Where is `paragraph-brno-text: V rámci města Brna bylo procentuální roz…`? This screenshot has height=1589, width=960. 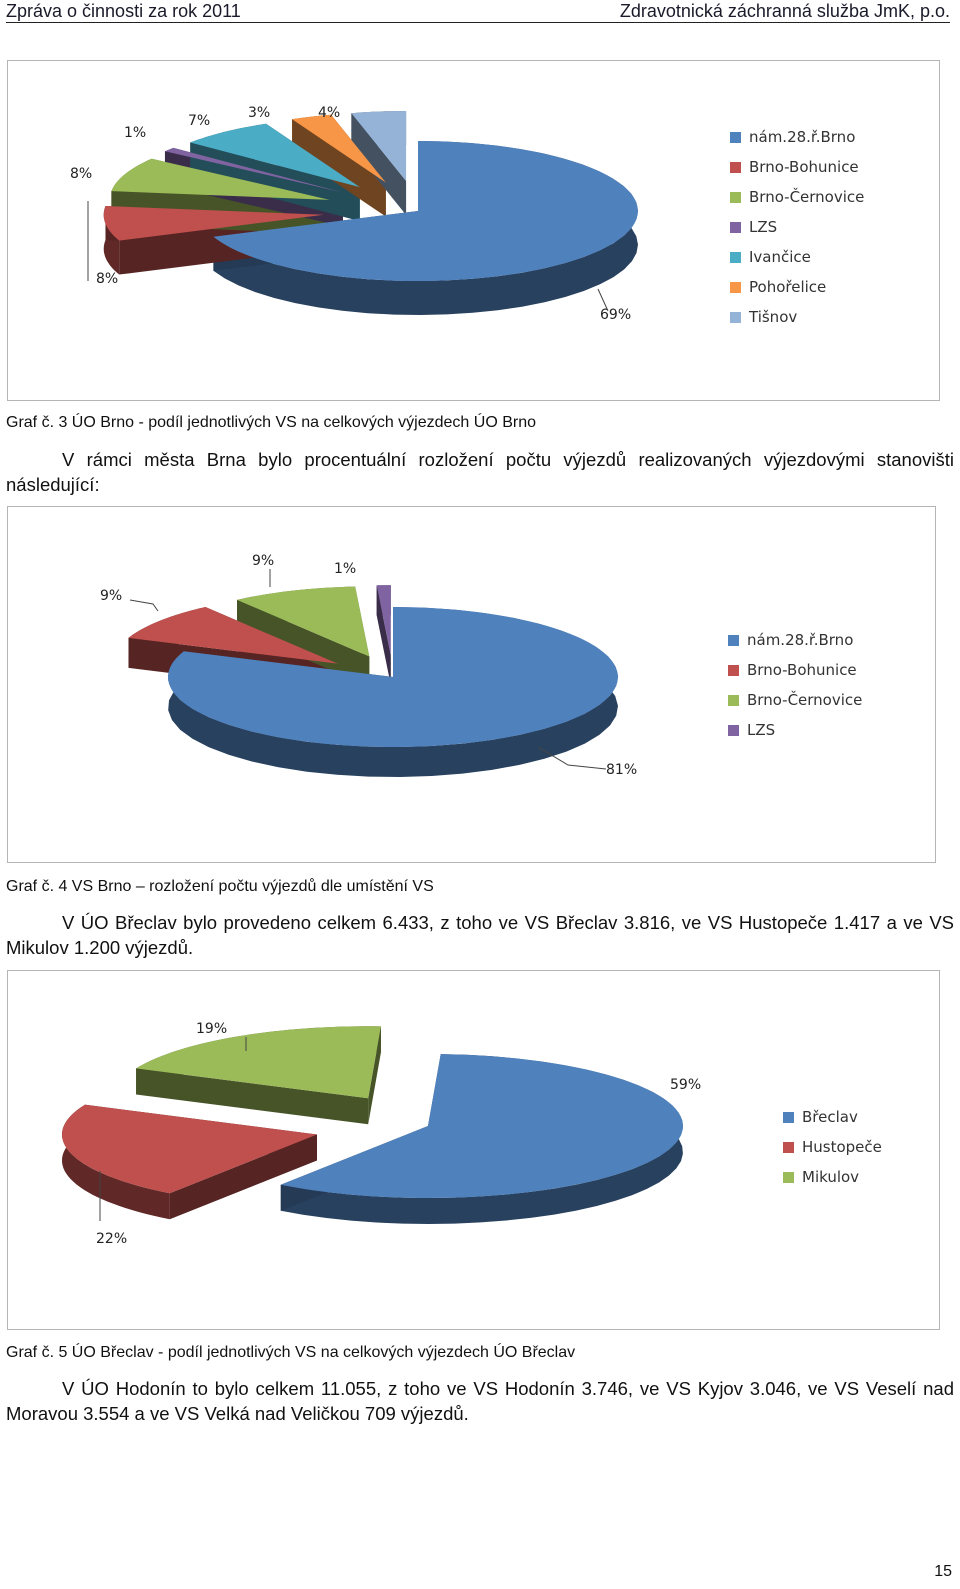 paragraph-brno-text: V rámci města Brna bylo procentuální roz… is located at coordinates (480, 472).